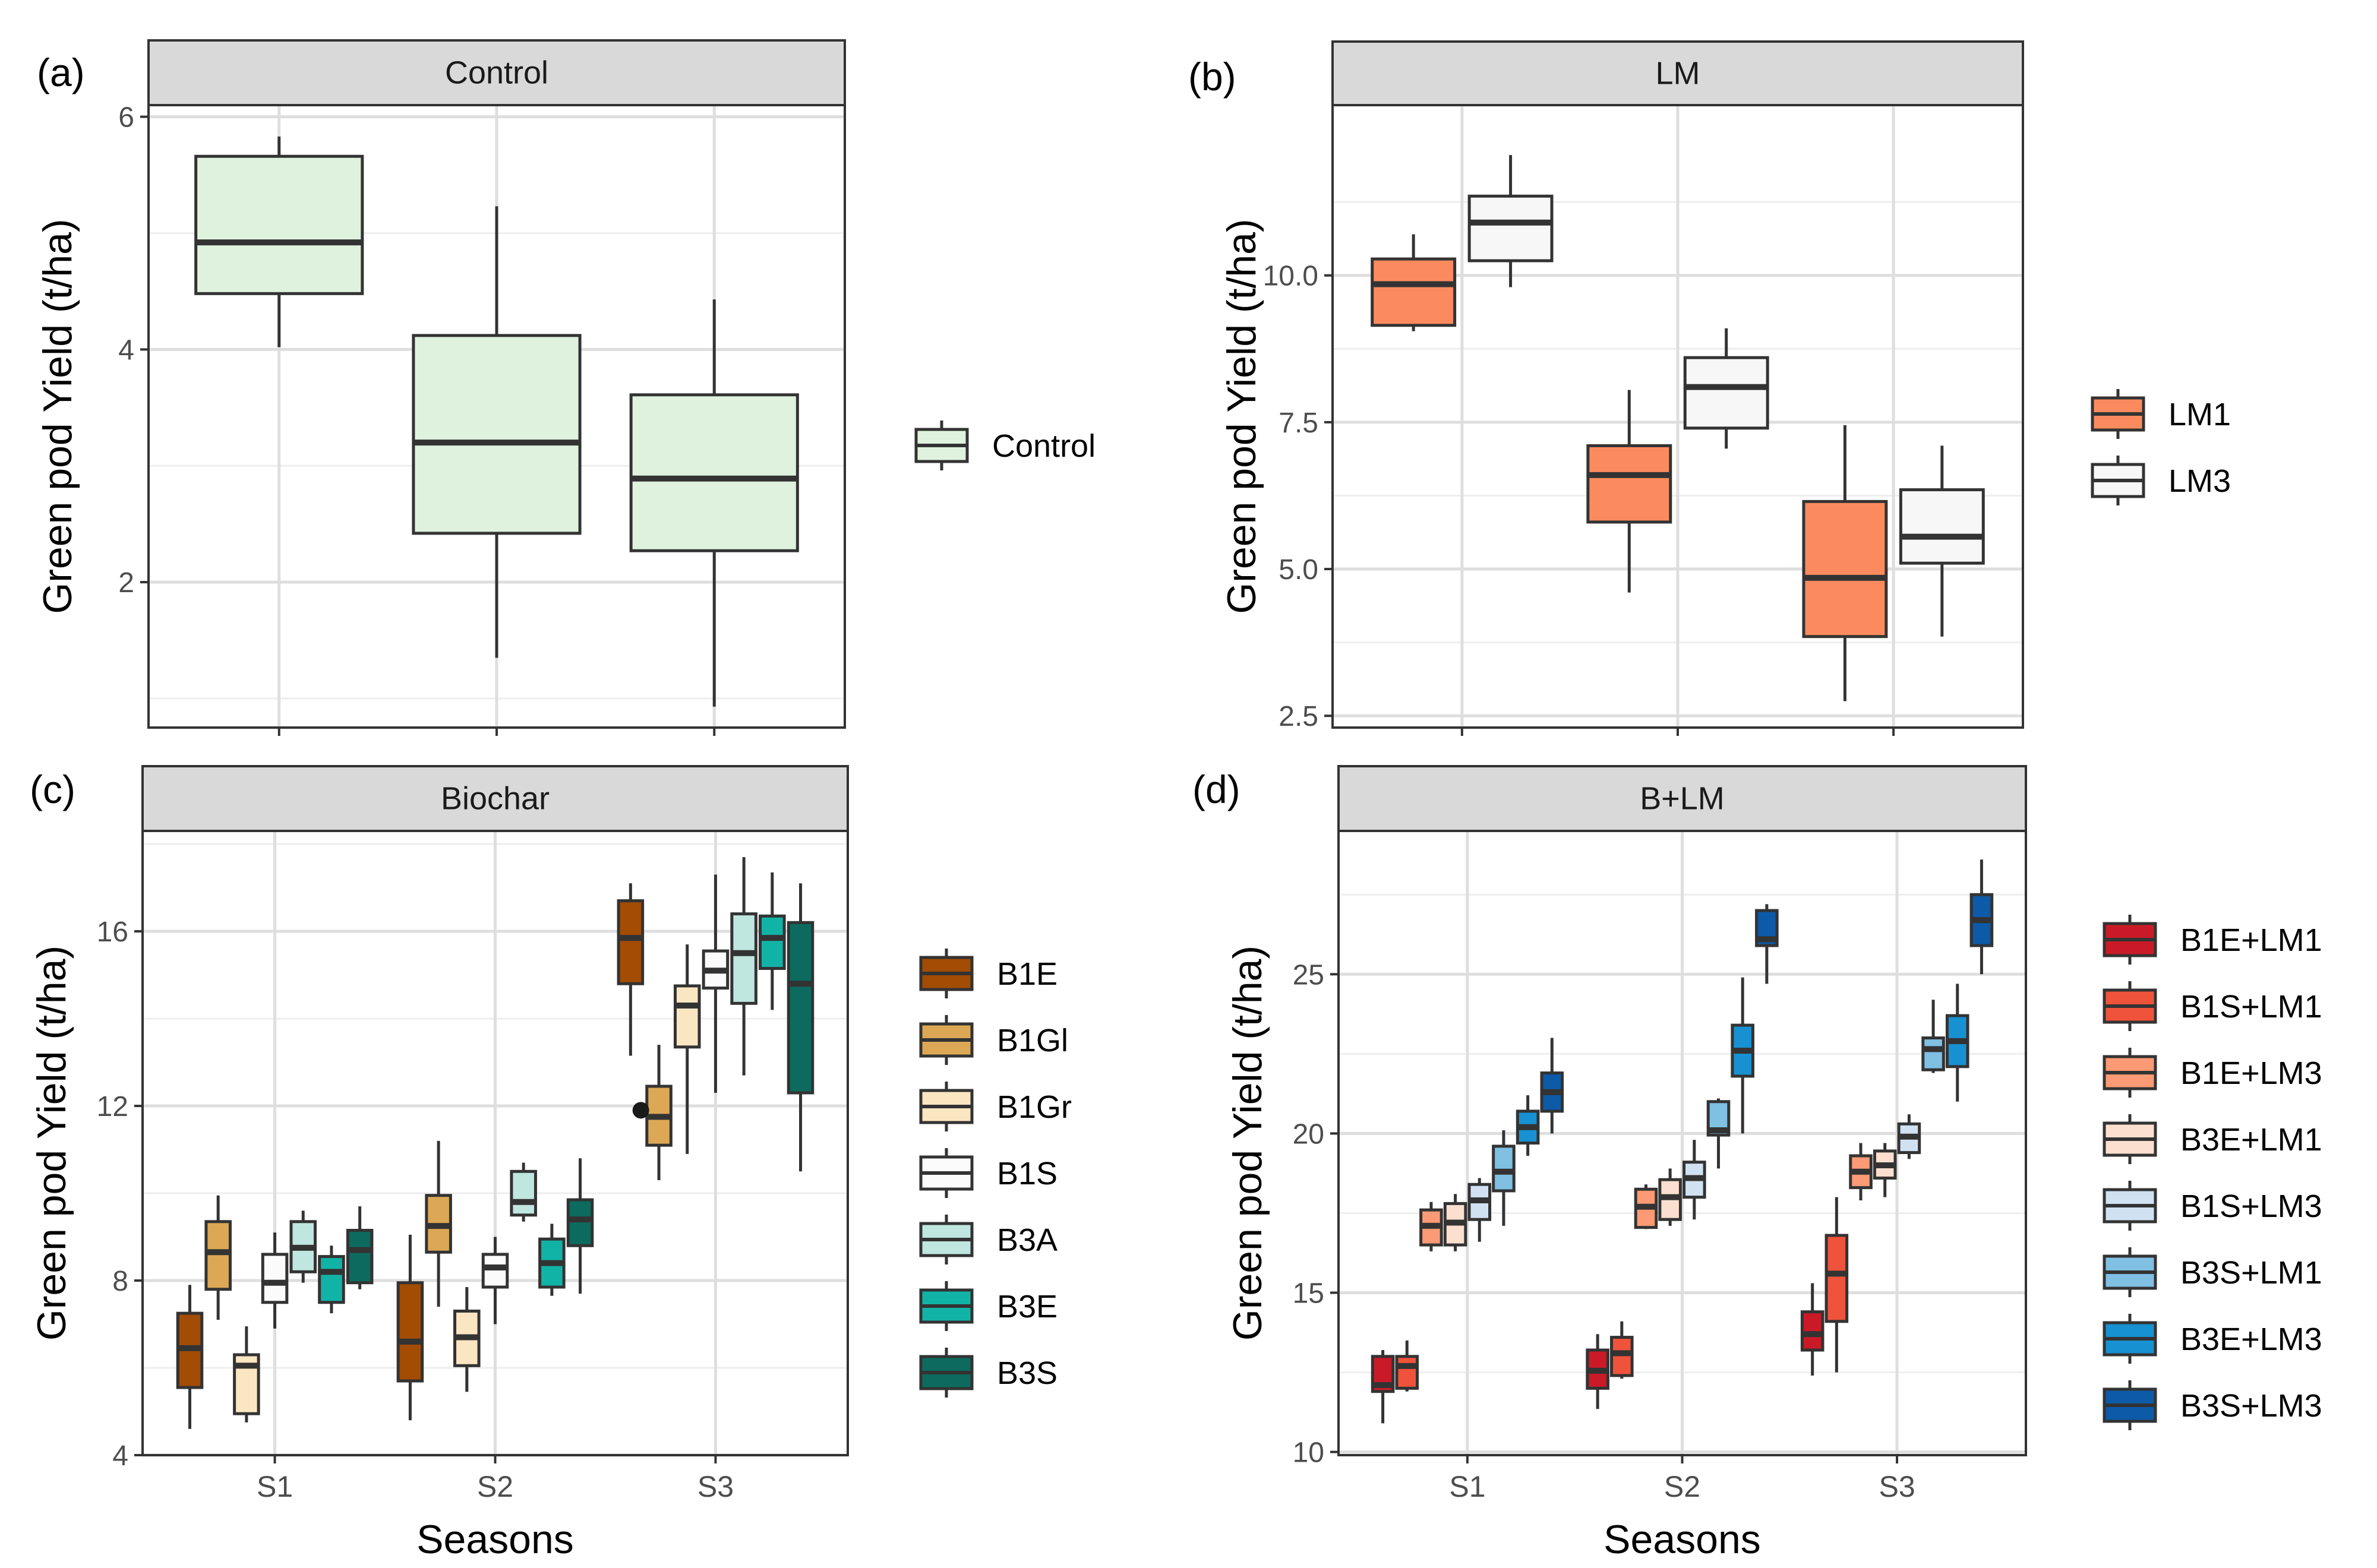 The image size is (2377, 1568). I want to click on y-tick-label: 5.0, so click(1299, 570).